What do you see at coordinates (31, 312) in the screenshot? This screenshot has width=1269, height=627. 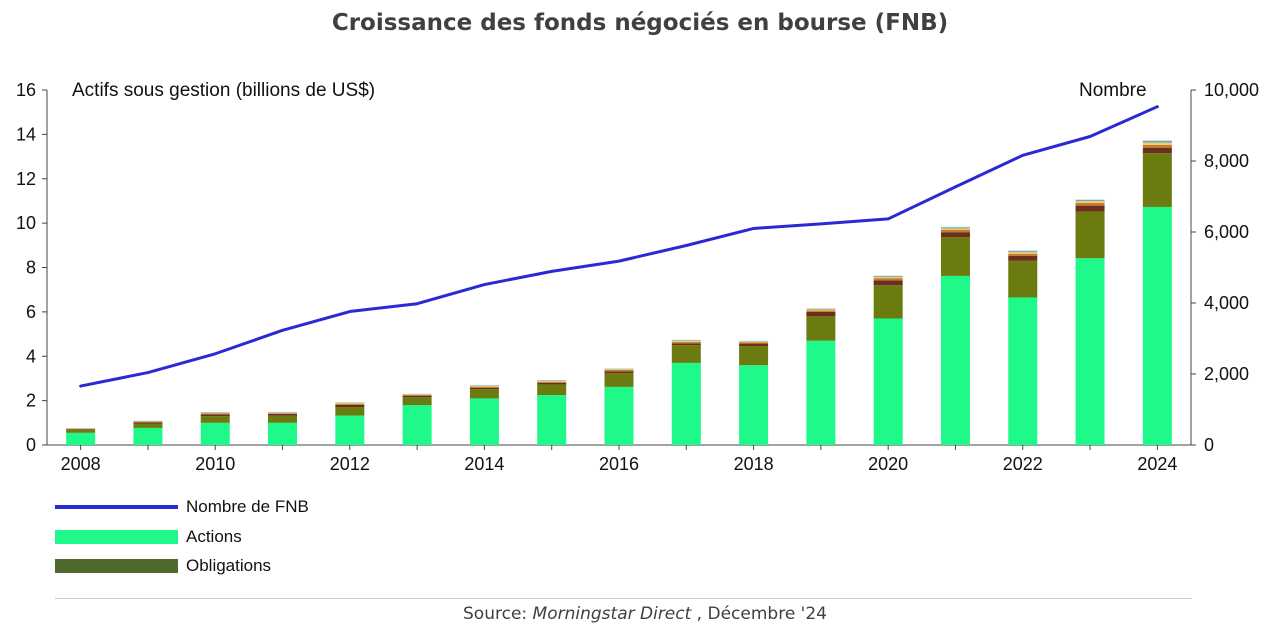 I see `left-tick-label: 6` at bounding box center [31, 312].